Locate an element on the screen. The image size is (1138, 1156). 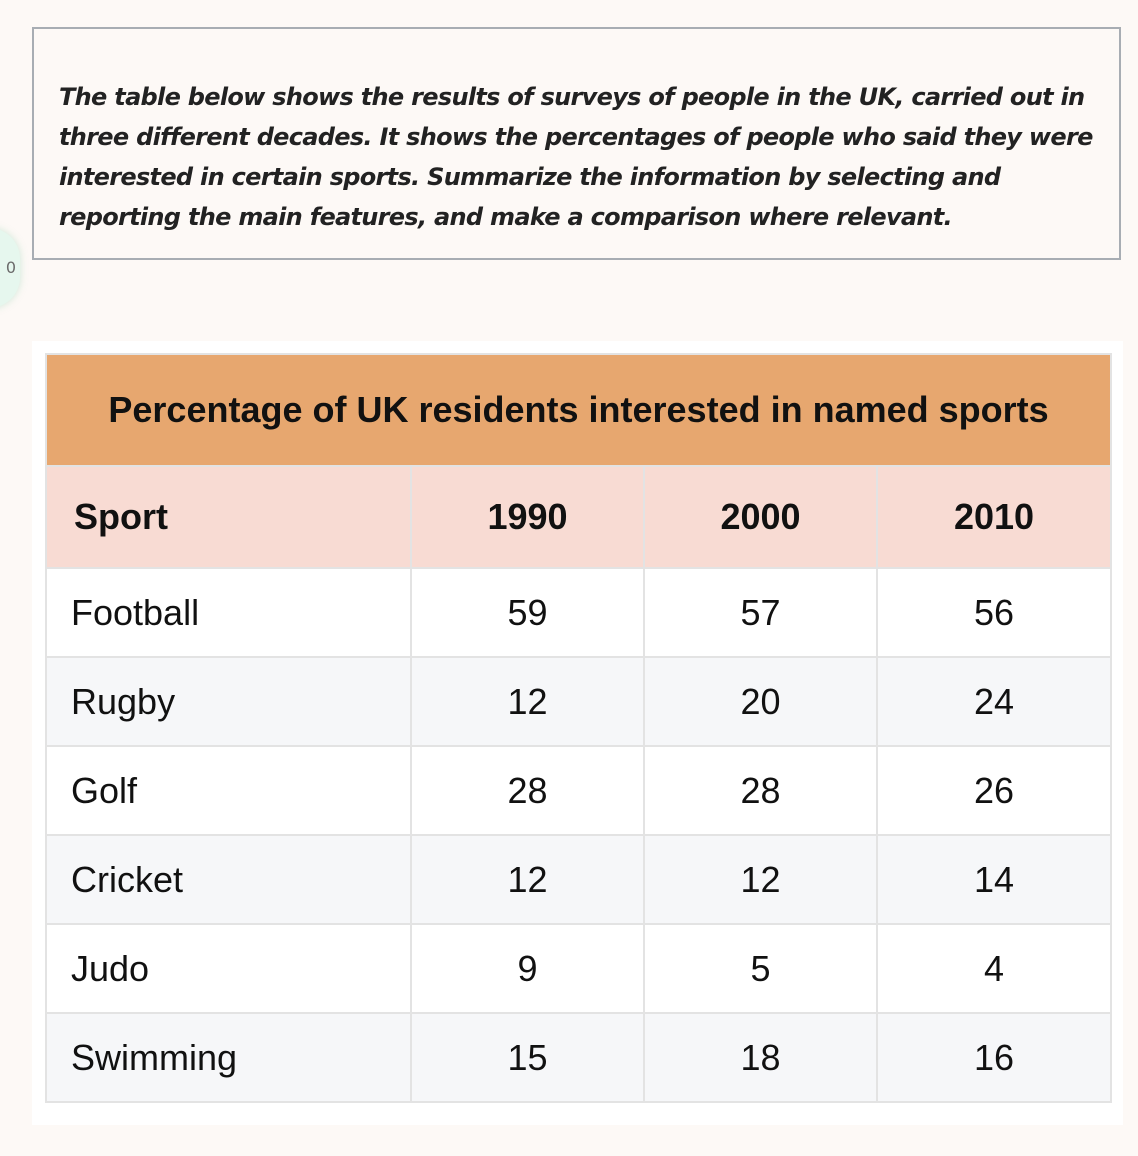
table-row: Football 59 57 56 is located at coordinates (579, 612).